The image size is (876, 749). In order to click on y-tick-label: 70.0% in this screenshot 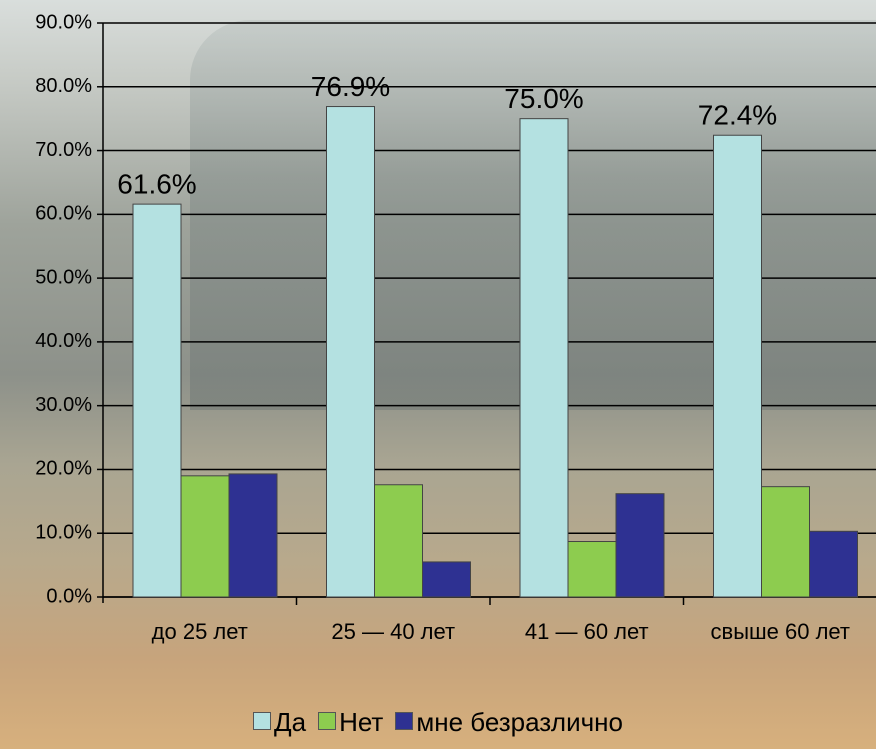, I will do `click(63, 150)`.